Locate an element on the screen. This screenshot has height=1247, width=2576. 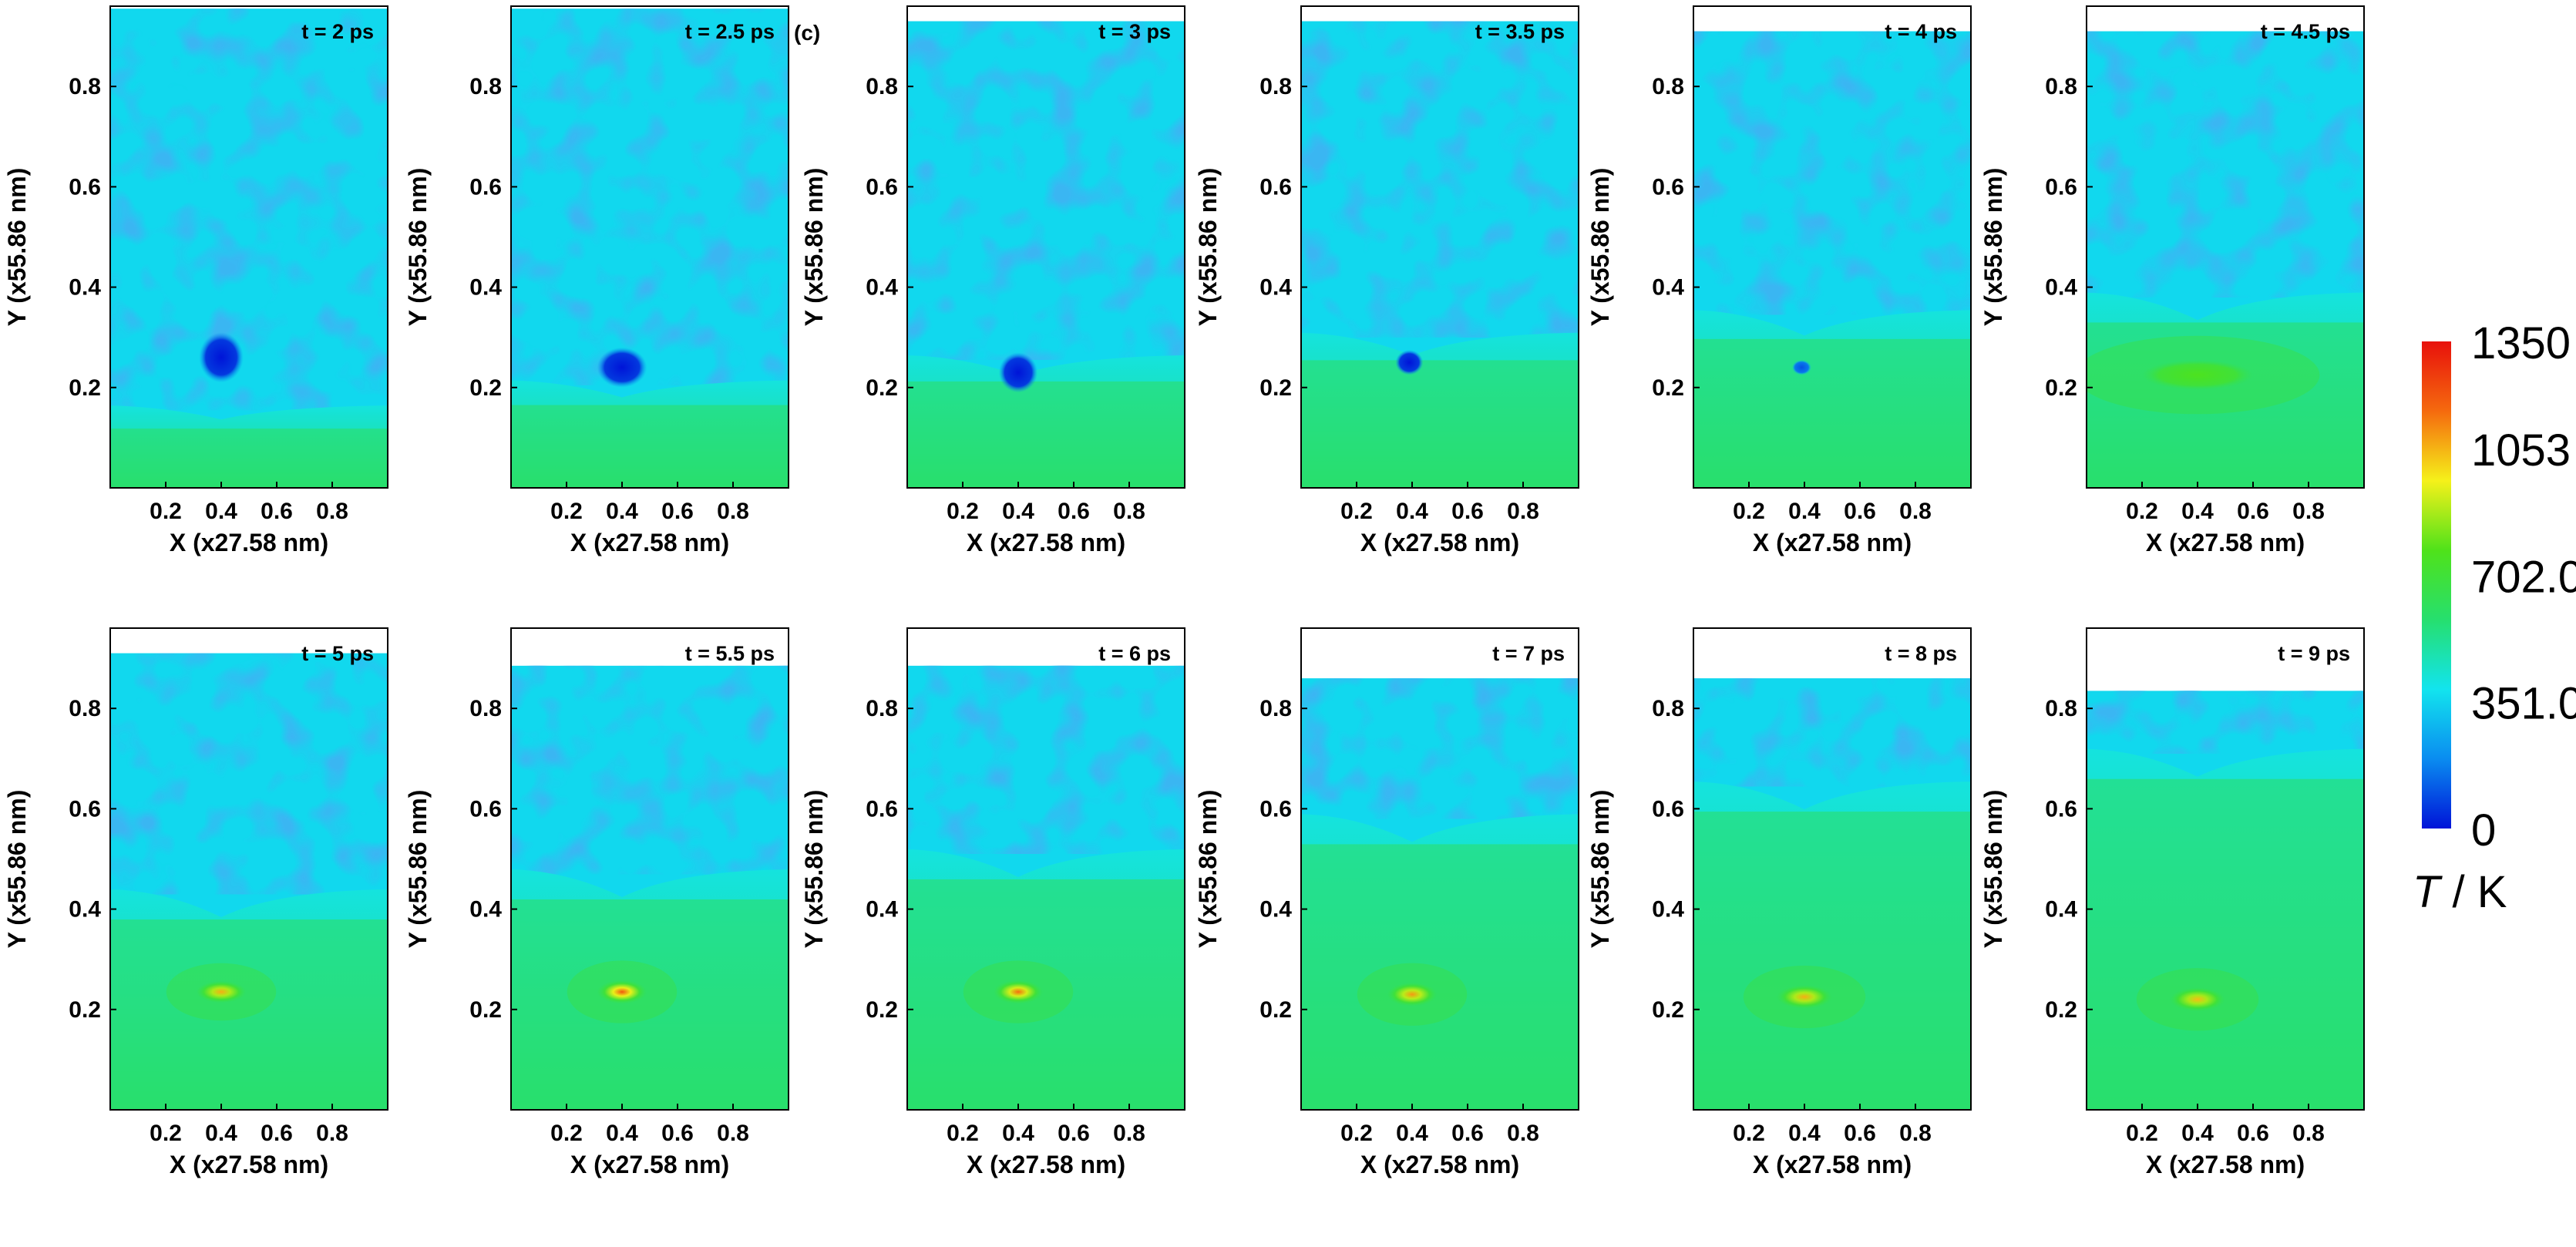
colorbar-tick-label: 351.0 is located at coordinates (2523, 704).